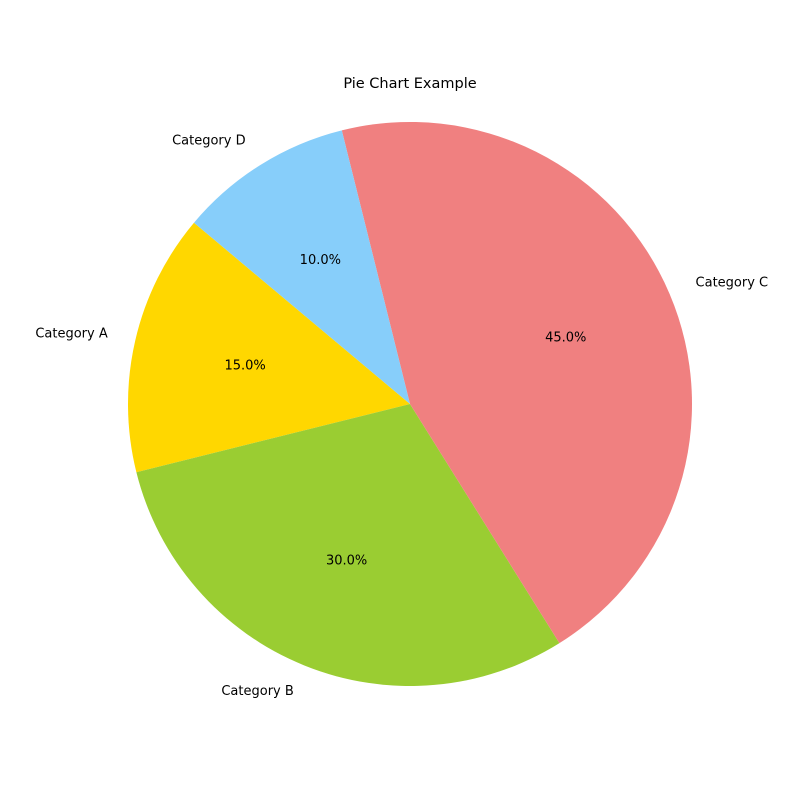 This screenshot has height=800, width=800. What do you see at coordinates (320, 260) in the screenshot?
I see `percent-label-category-d: 10.0%` at bounding box center [320, 260].